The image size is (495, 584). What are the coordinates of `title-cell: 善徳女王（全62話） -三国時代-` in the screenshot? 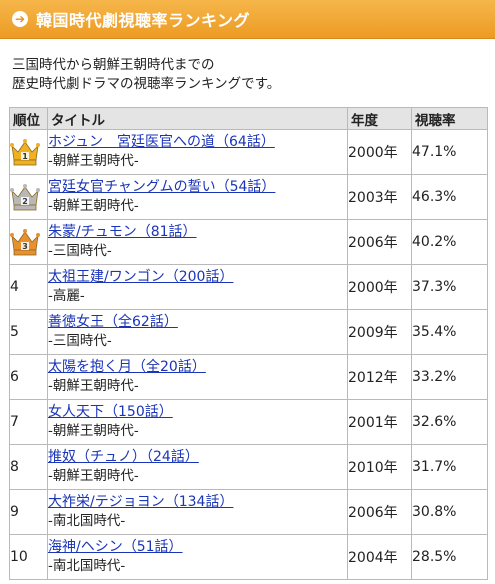 It's located at (197, 332).